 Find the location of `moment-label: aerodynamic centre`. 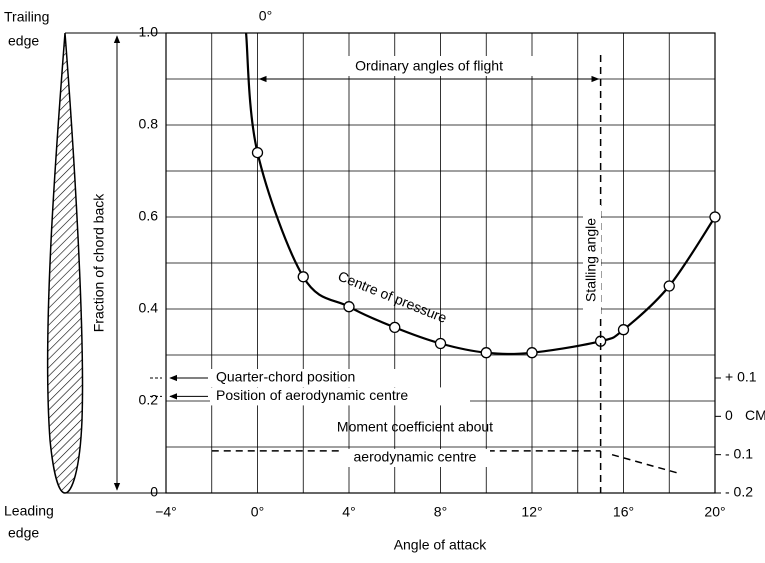

moment-label: aerodynamic centre is located at coordinates (415, 457).